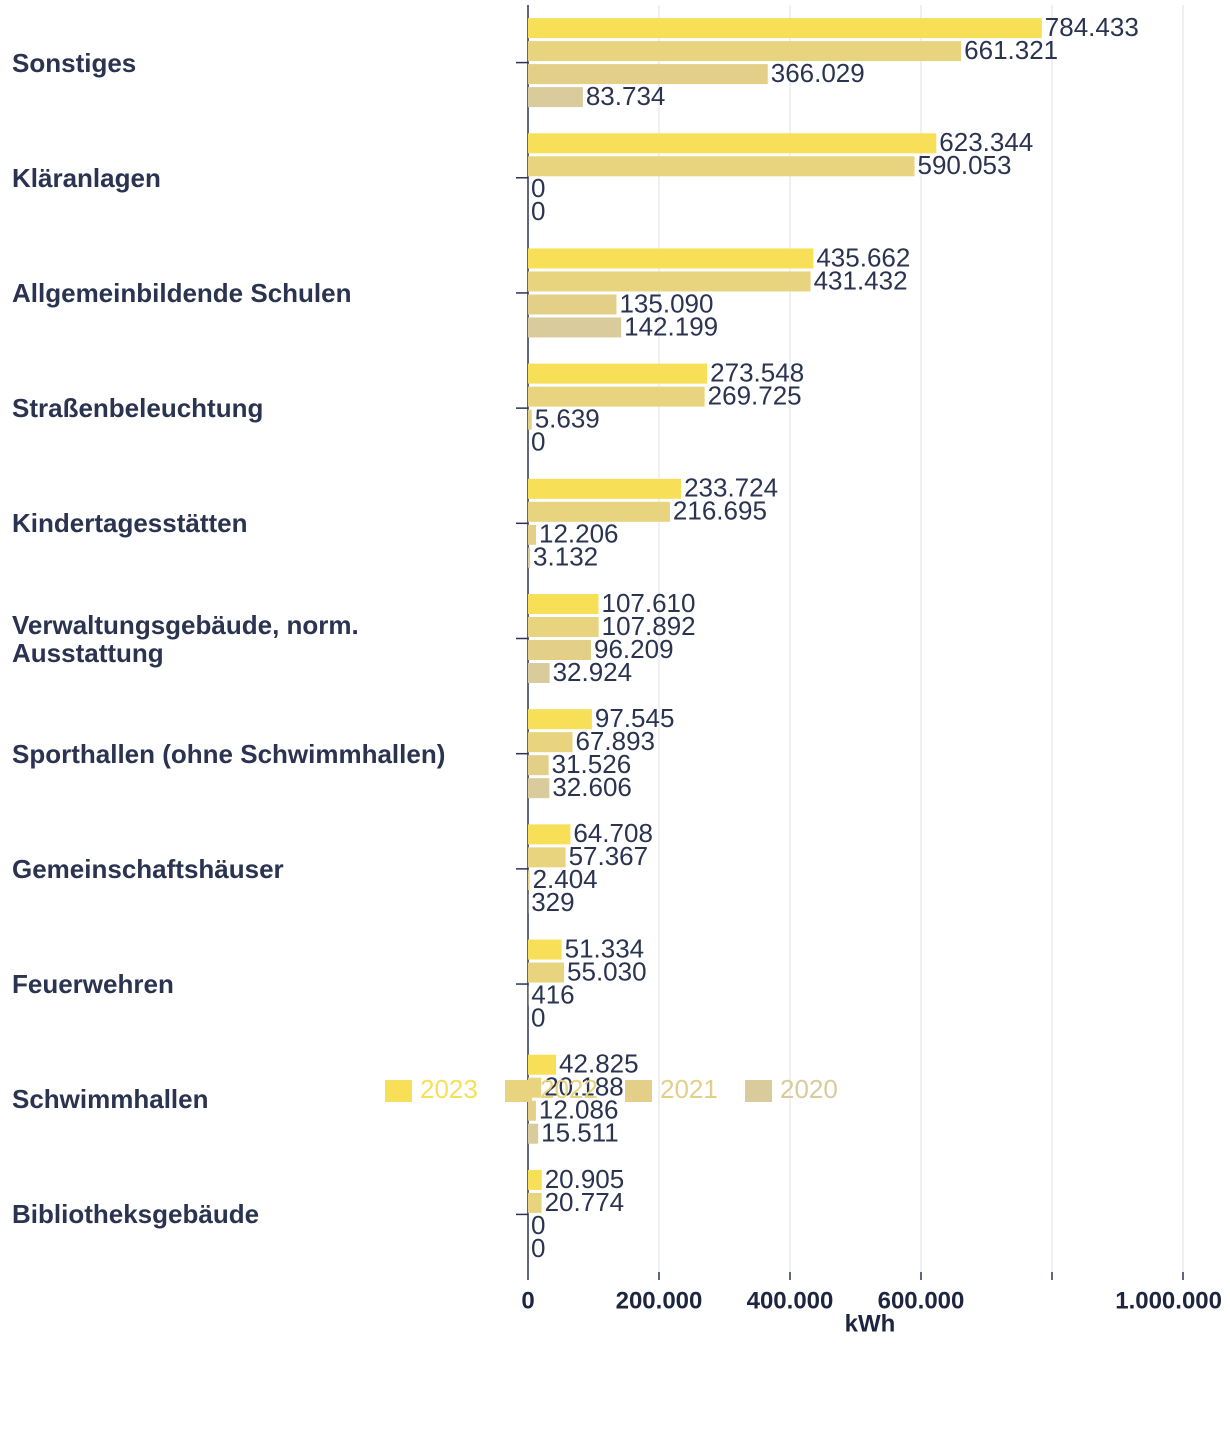 This screenshot has width=1230, height=1439. I want to click on value-label: 3.132, so click(565, 557).